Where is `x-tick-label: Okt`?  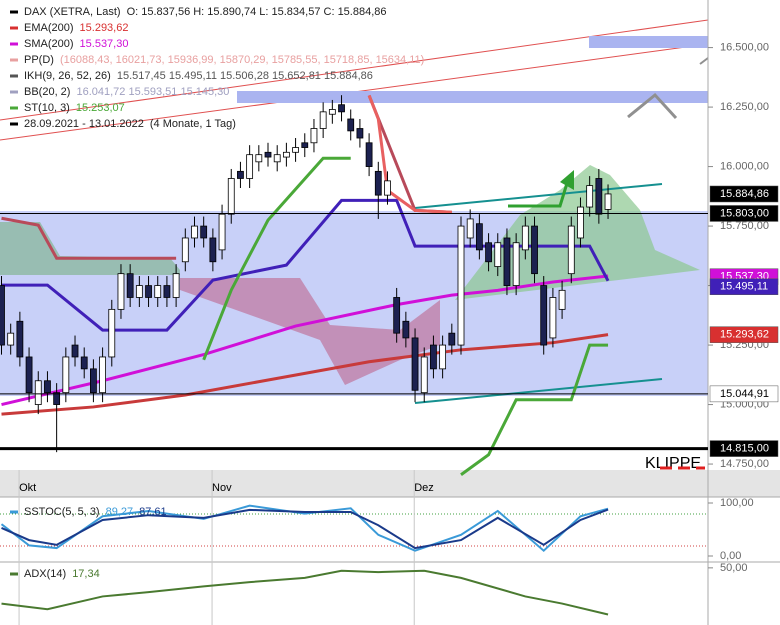 x-tick-label: Okt is located at coordinates (27, 488).